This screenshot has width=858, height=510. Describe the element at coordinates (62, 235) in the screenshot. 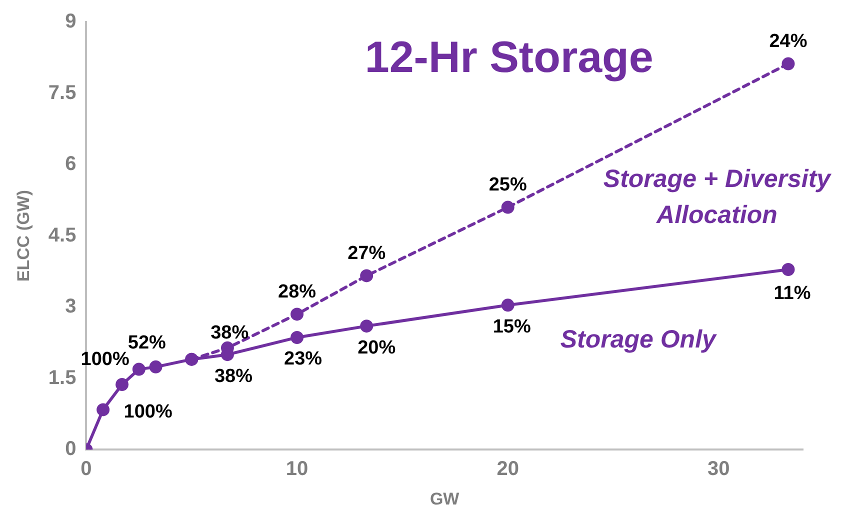

I see `y-tick-label: 4.5` at that location.